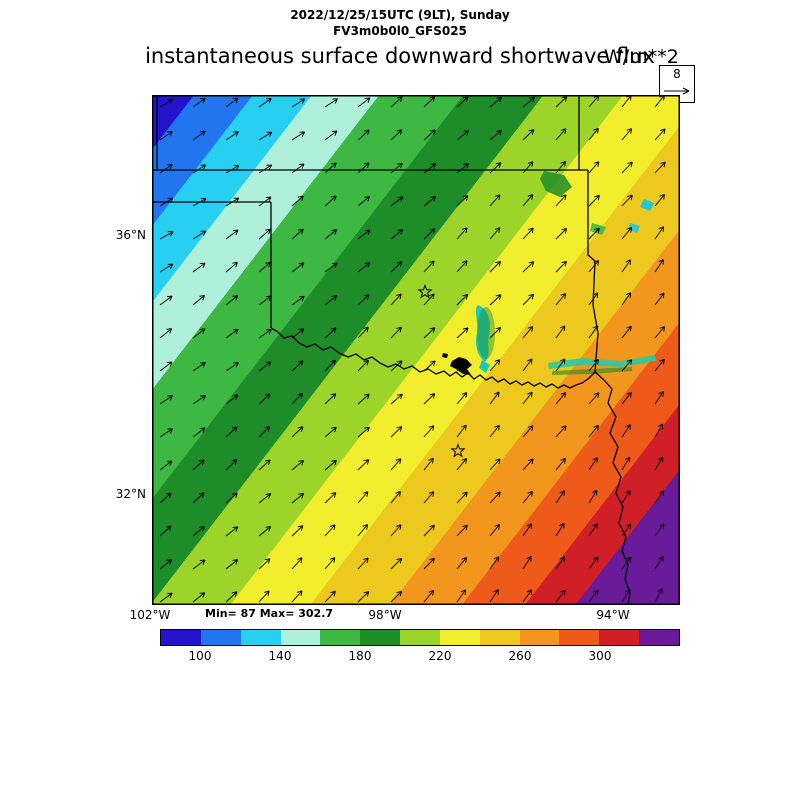 The height and width of the screenshot is (800, 800). I want to click on lake-marker, so click(461, 366).